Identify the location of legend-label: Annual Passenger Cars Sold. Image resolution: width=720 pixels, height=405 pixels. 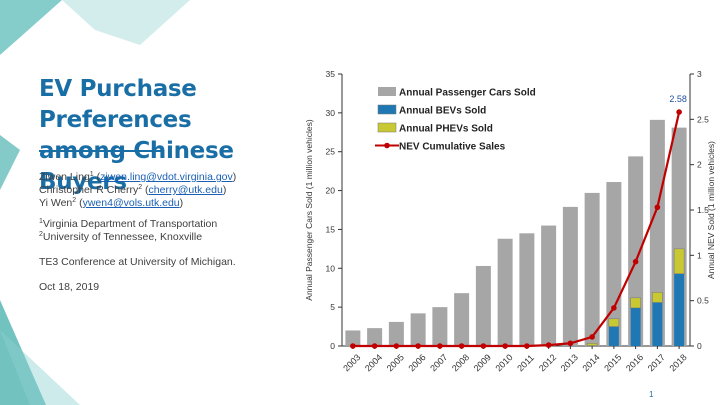
(467, 93).